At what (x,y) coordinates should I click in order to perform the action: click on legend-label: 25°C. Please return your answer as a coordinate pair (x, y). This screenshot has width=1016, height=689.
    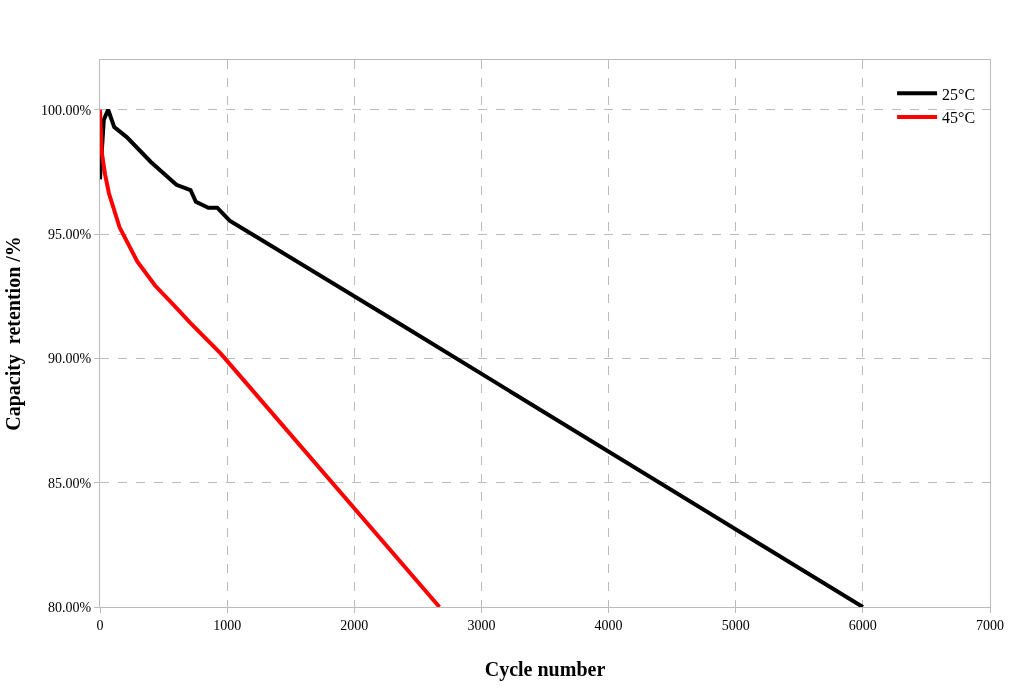
    Looking at the image, I should click on (959, 94).